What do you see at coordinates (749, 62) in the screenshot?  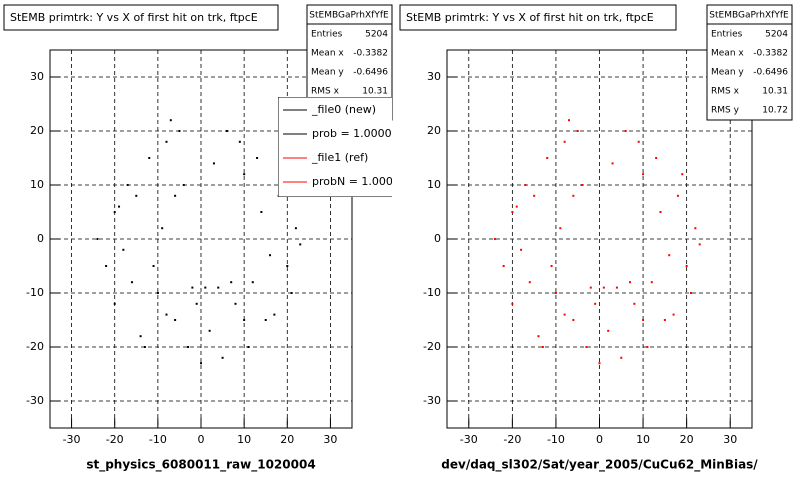 I see `stats-box` at bounding box center [749, 62].